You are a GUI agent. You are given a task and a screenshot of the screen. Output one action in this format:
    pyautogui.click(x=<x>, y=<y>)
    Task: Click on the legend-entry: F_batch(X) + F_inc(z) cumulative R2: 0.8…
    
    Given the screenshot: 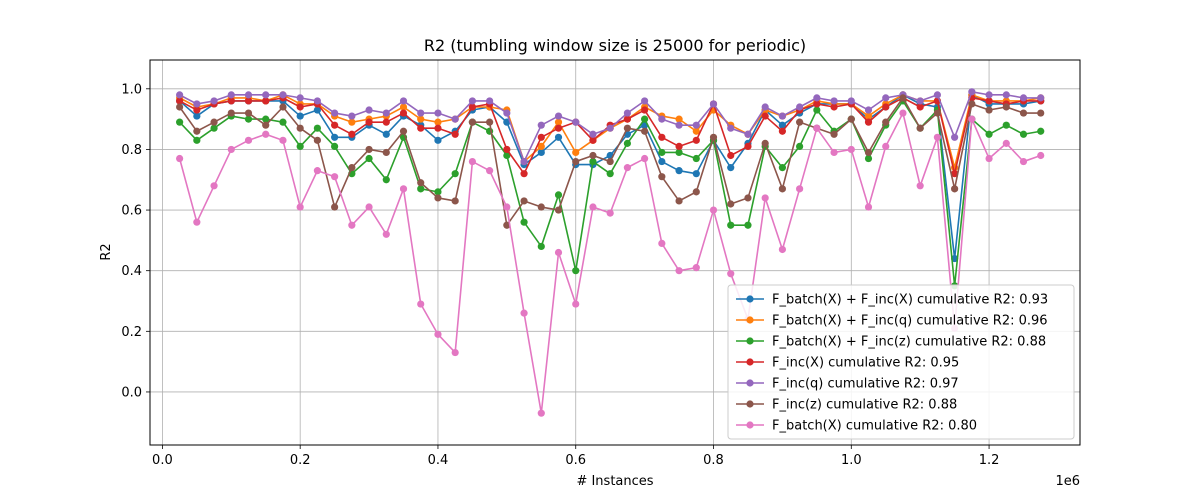 What is the action you would take?
    pyautogui.click(x=891, y=342)
    